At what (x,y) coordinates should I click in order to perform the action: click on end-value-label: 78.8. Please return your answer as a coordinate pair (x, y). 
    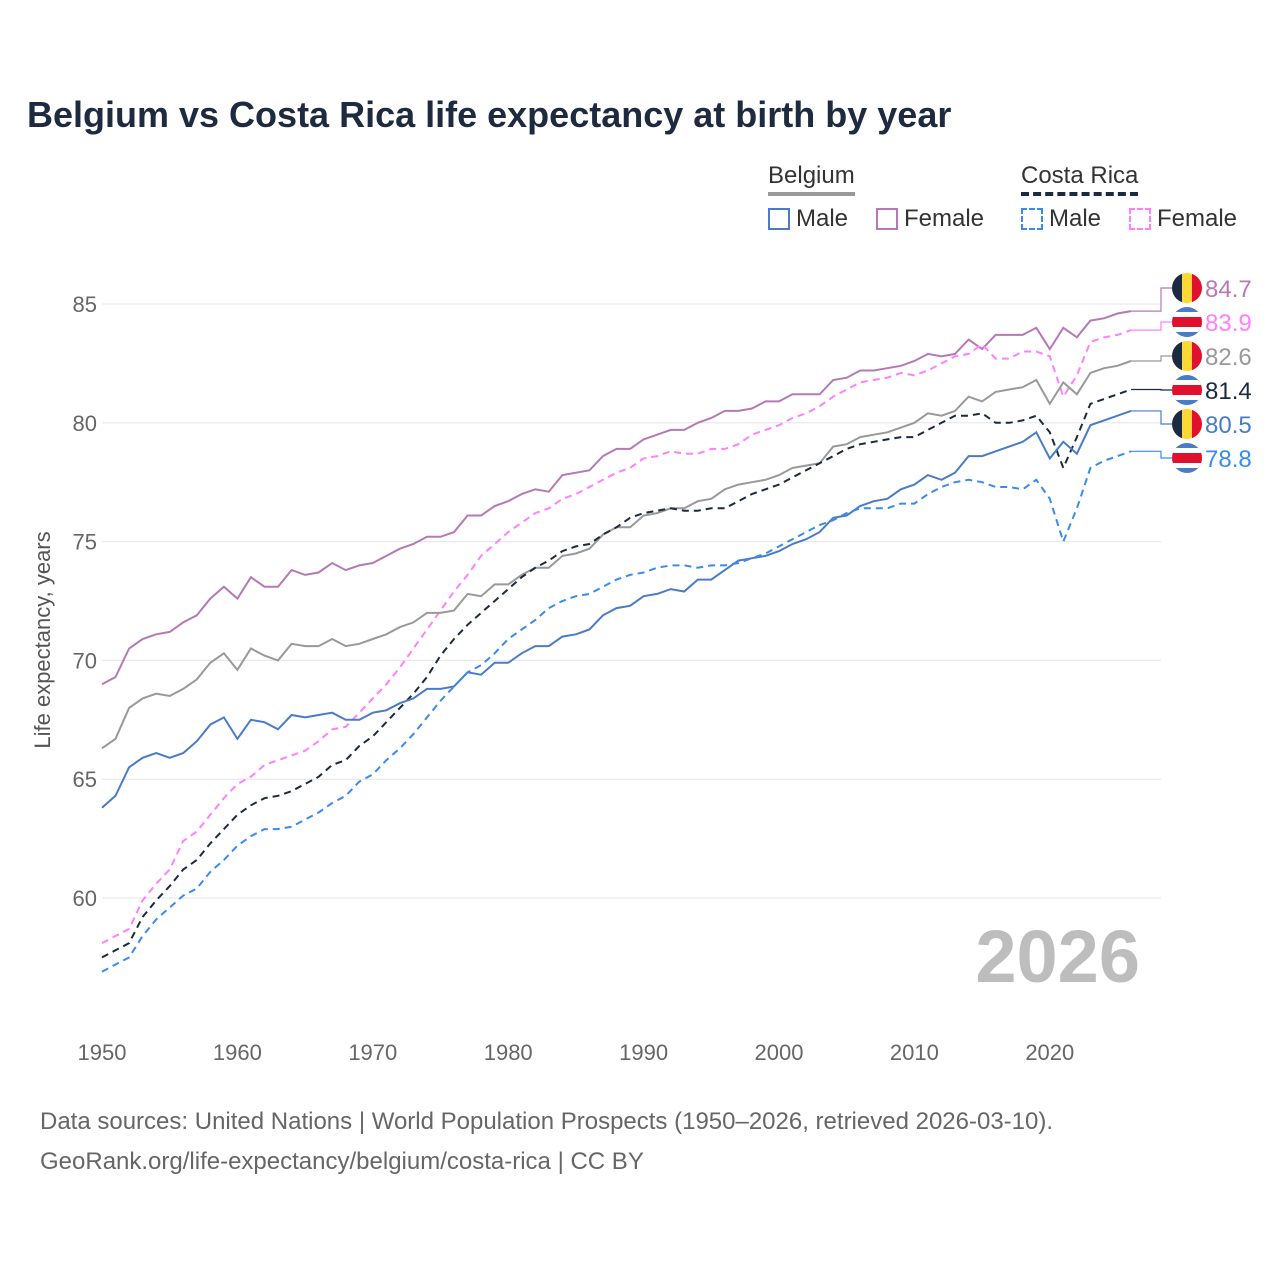
    Looking at the image, I should click on (1228, 459).